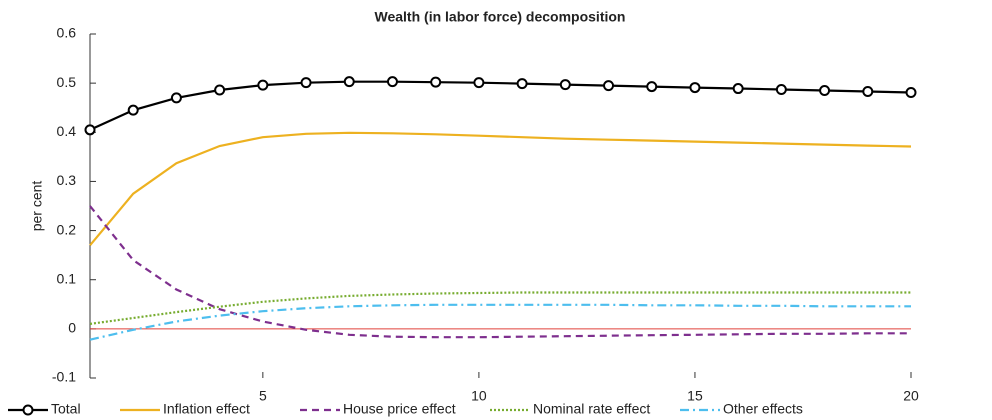  Describe the element at coordinates (911, 396) in the screenshot. I see `x-tick-label: 20` at that location.